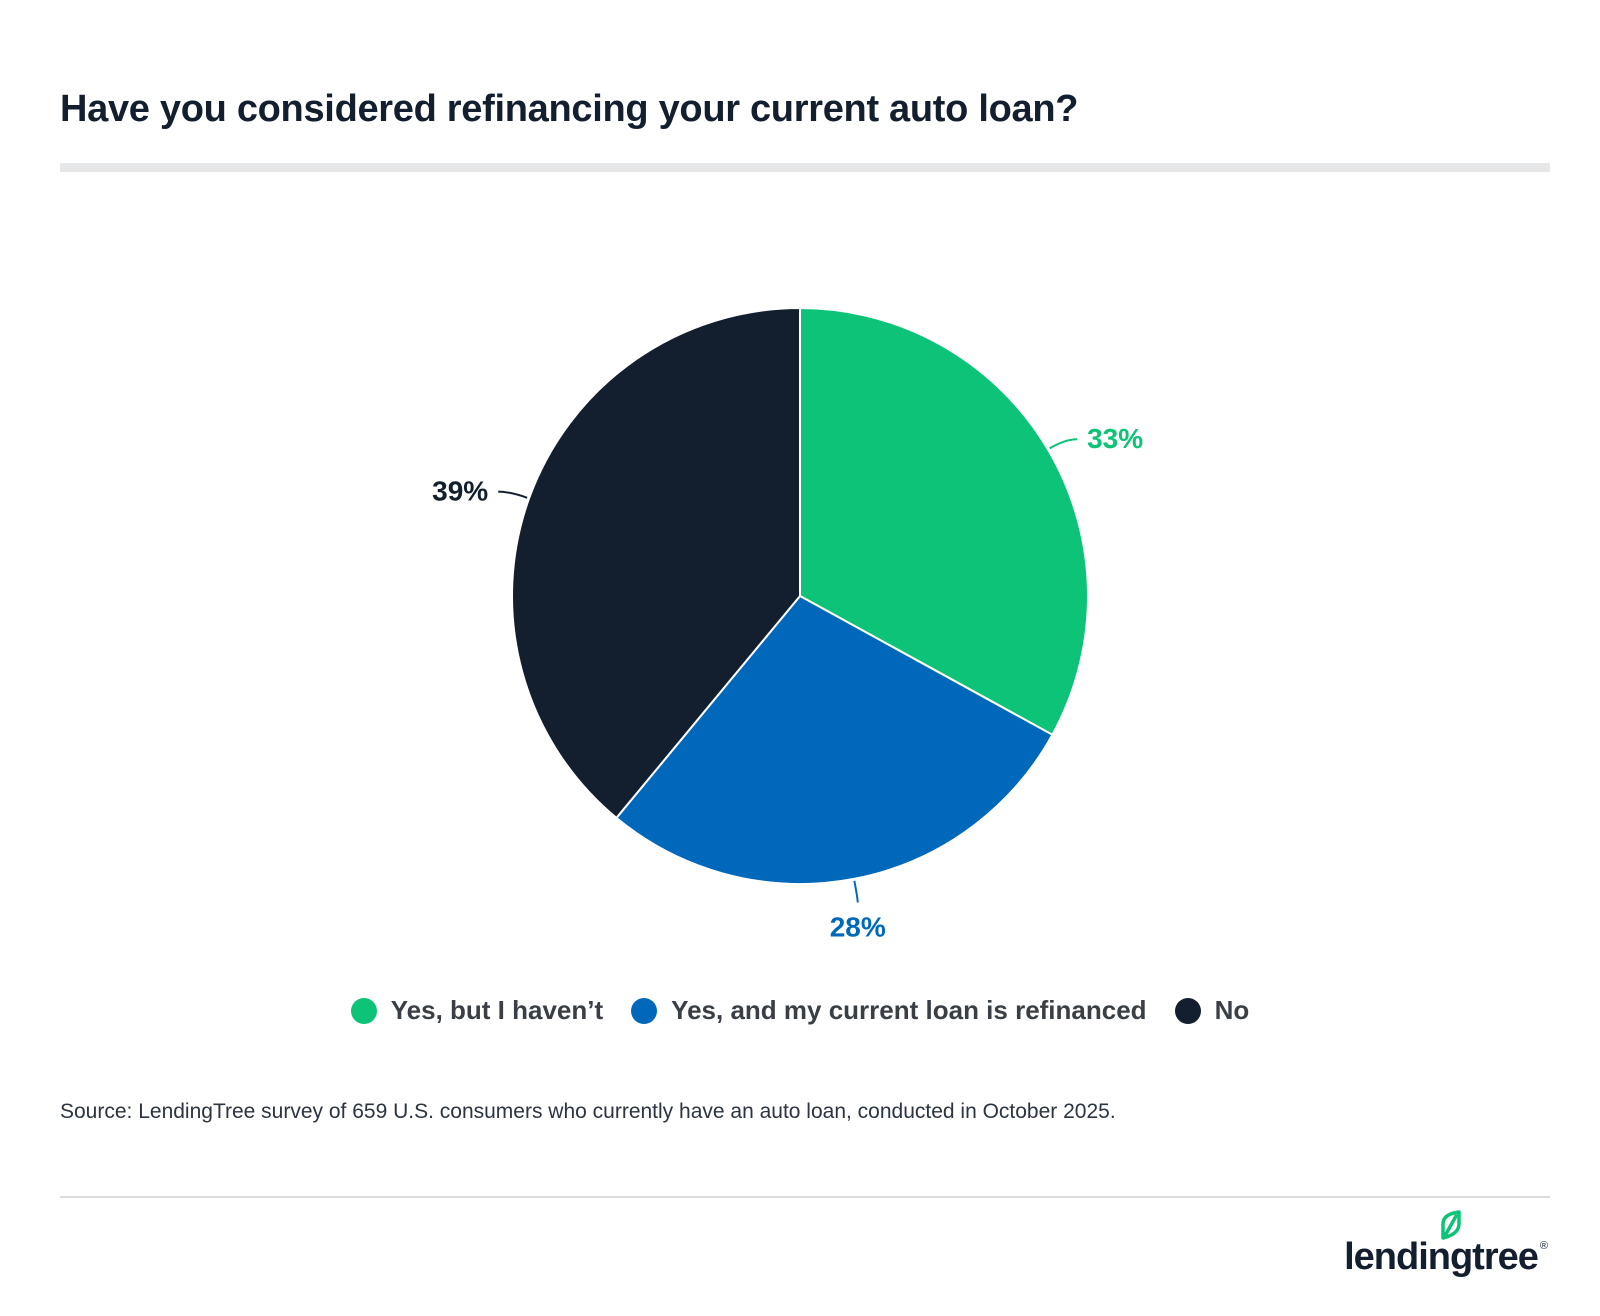 The image size is (1600, 1316). Describe the element at coordinates (497, 1010) in the screenshot. I see `legend-label-yes-but-havent: Yes, but I haven’t` at that location.